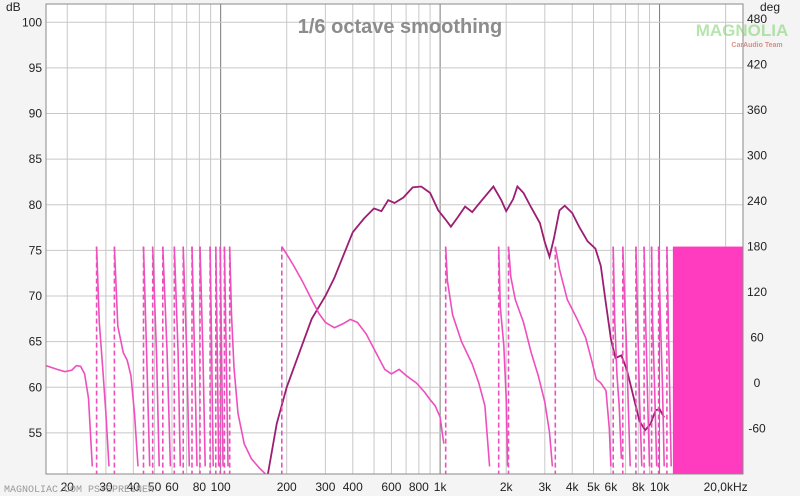 This screenshot has width=800, height=496. Describe the element at coordinates (507, 487) in the screenshot. I see `x-tick-label: 2k` at that location.